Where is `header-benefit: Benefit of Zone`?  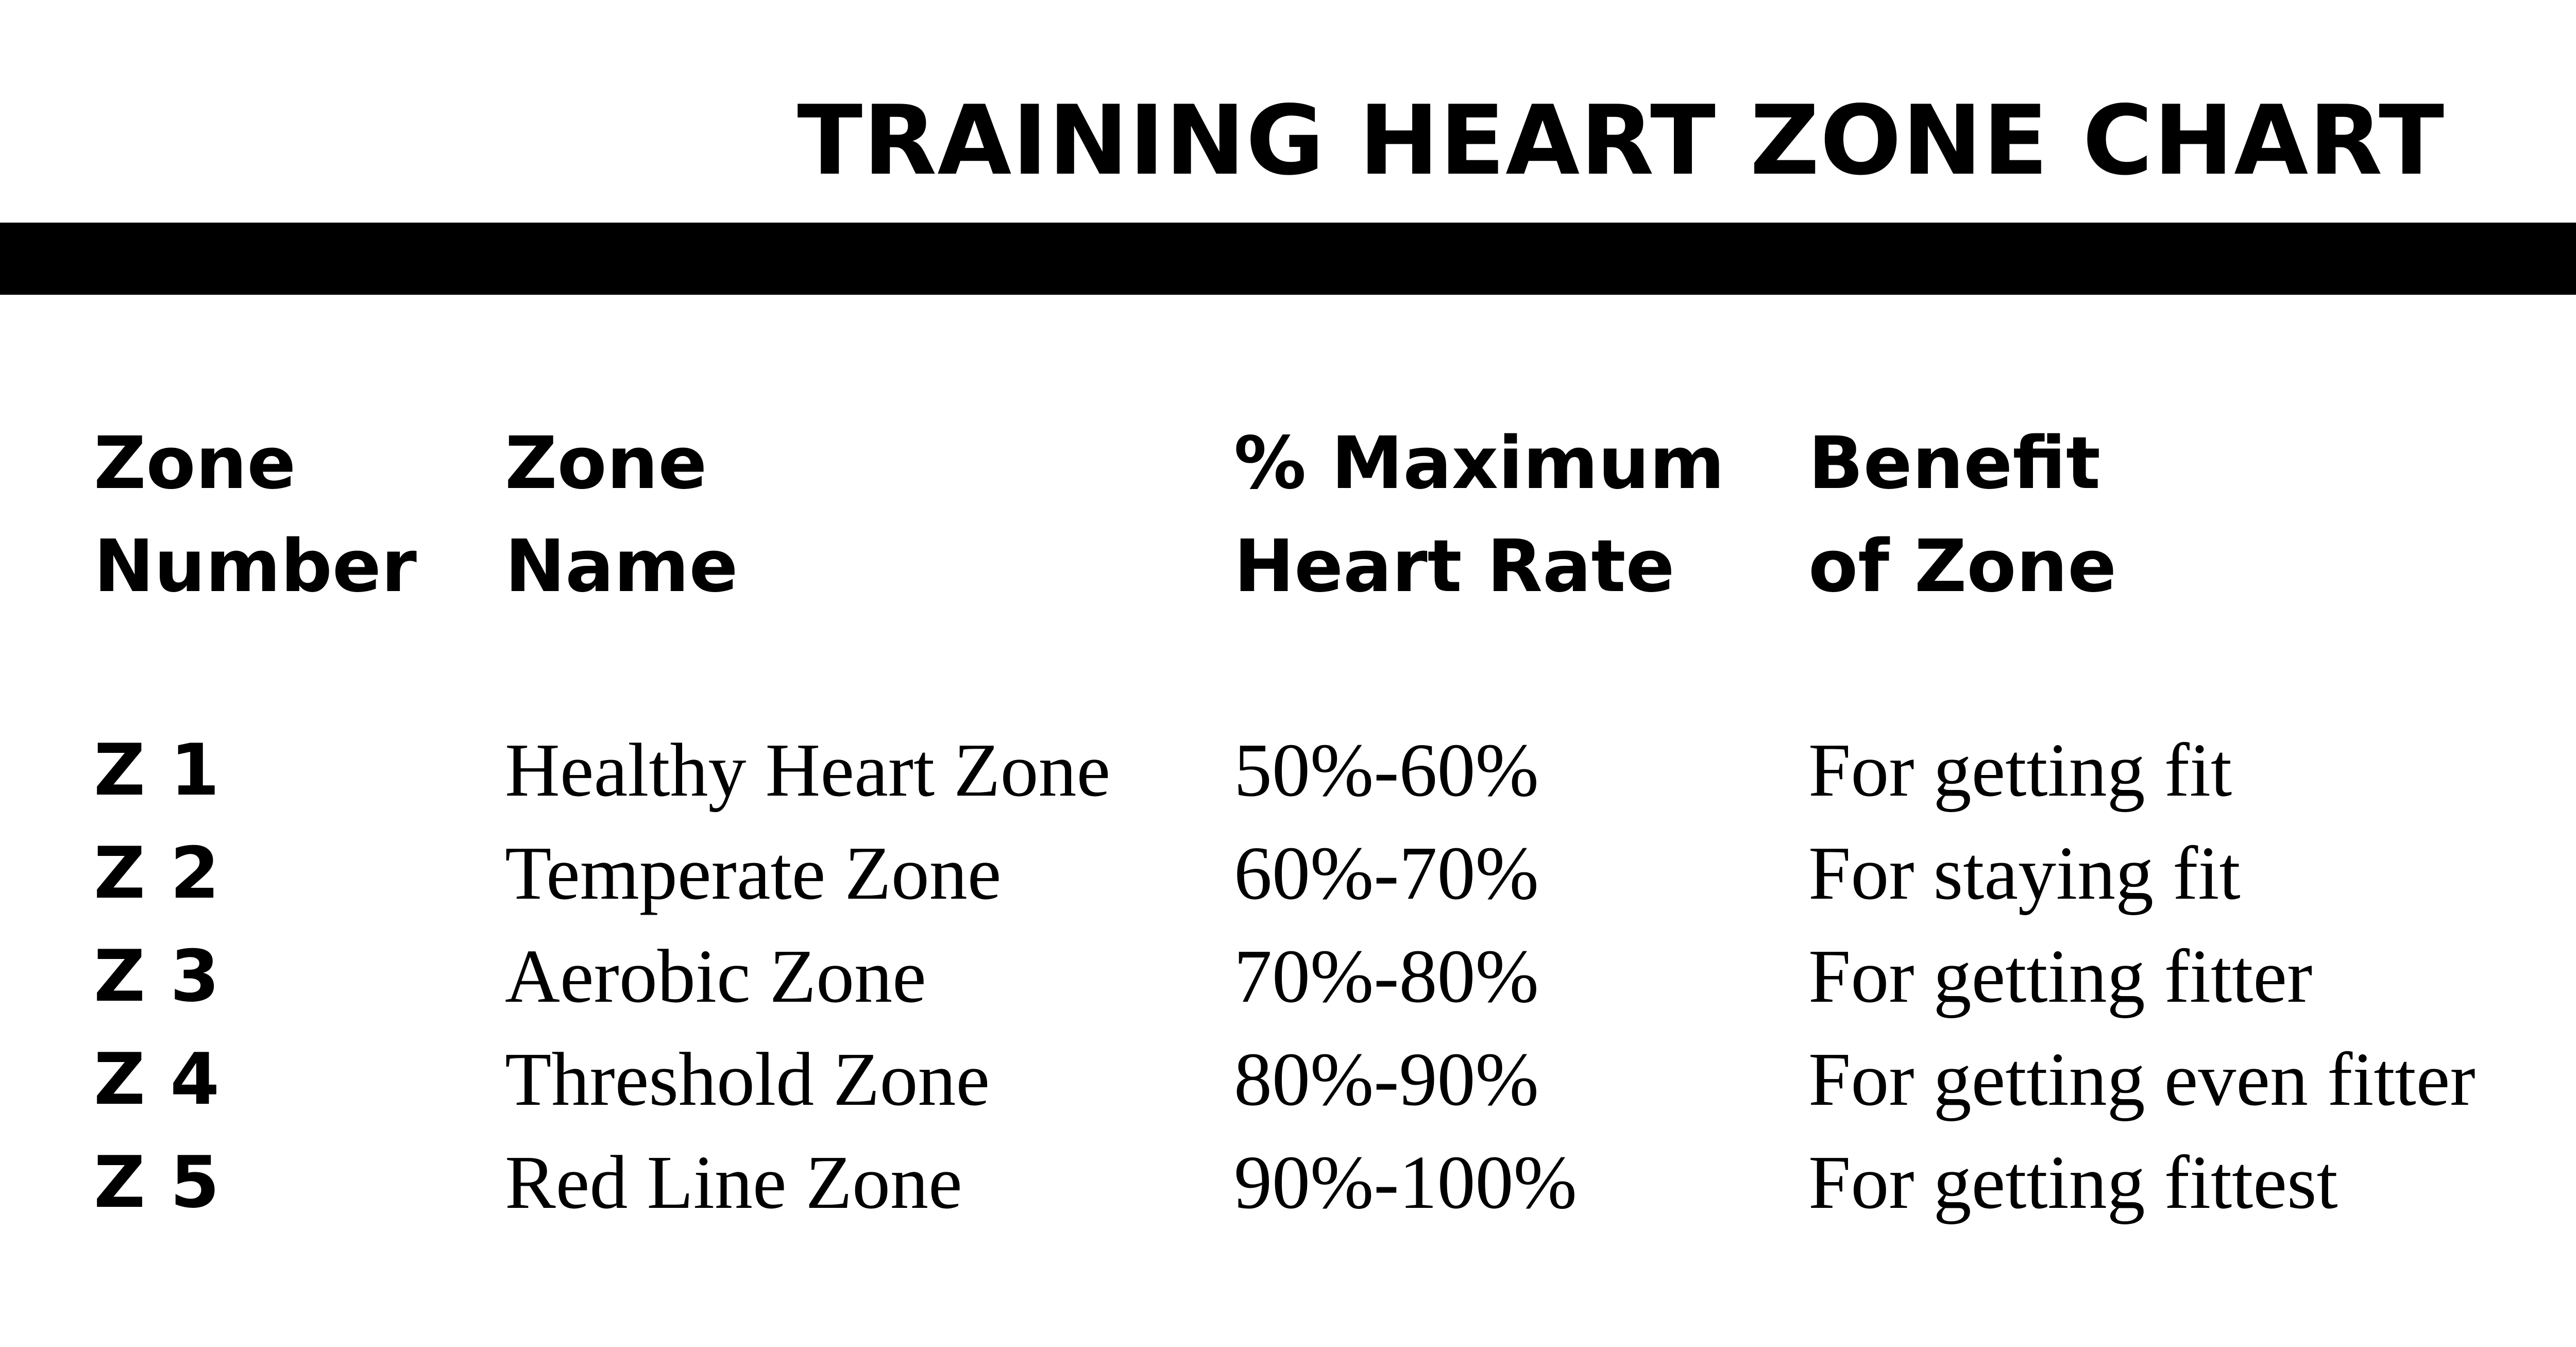 header-benefit: Benefit of Zone is located at coordinates (1962, 515).